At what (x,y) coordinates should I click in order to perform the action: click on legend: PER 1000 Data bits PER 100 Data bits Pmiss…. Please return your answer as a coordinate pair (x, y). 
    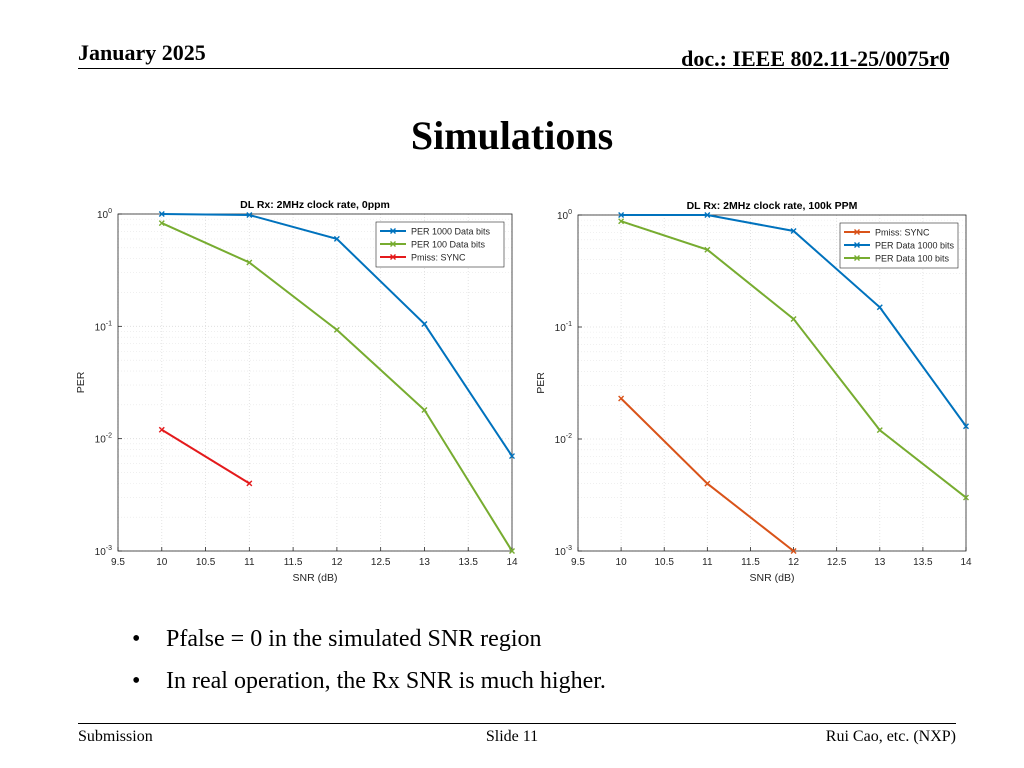
    Looking at the image, I should click on (440, 244).